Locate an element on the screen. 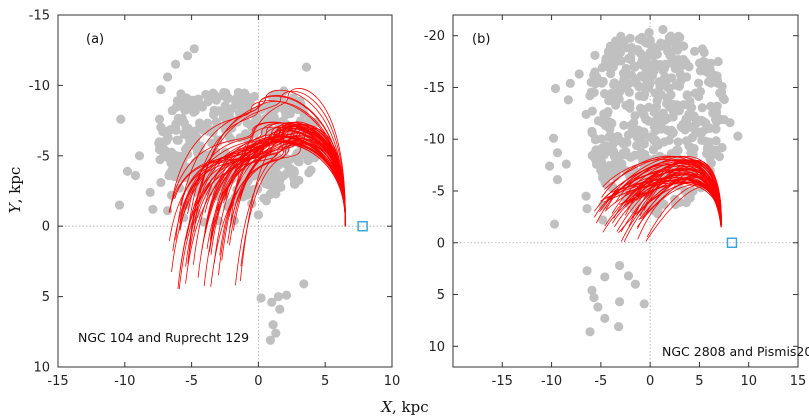 Image resolution: width=809 pixels, height=419 pixels. x-tick-label: 15 is located at coordinates (798, 381).